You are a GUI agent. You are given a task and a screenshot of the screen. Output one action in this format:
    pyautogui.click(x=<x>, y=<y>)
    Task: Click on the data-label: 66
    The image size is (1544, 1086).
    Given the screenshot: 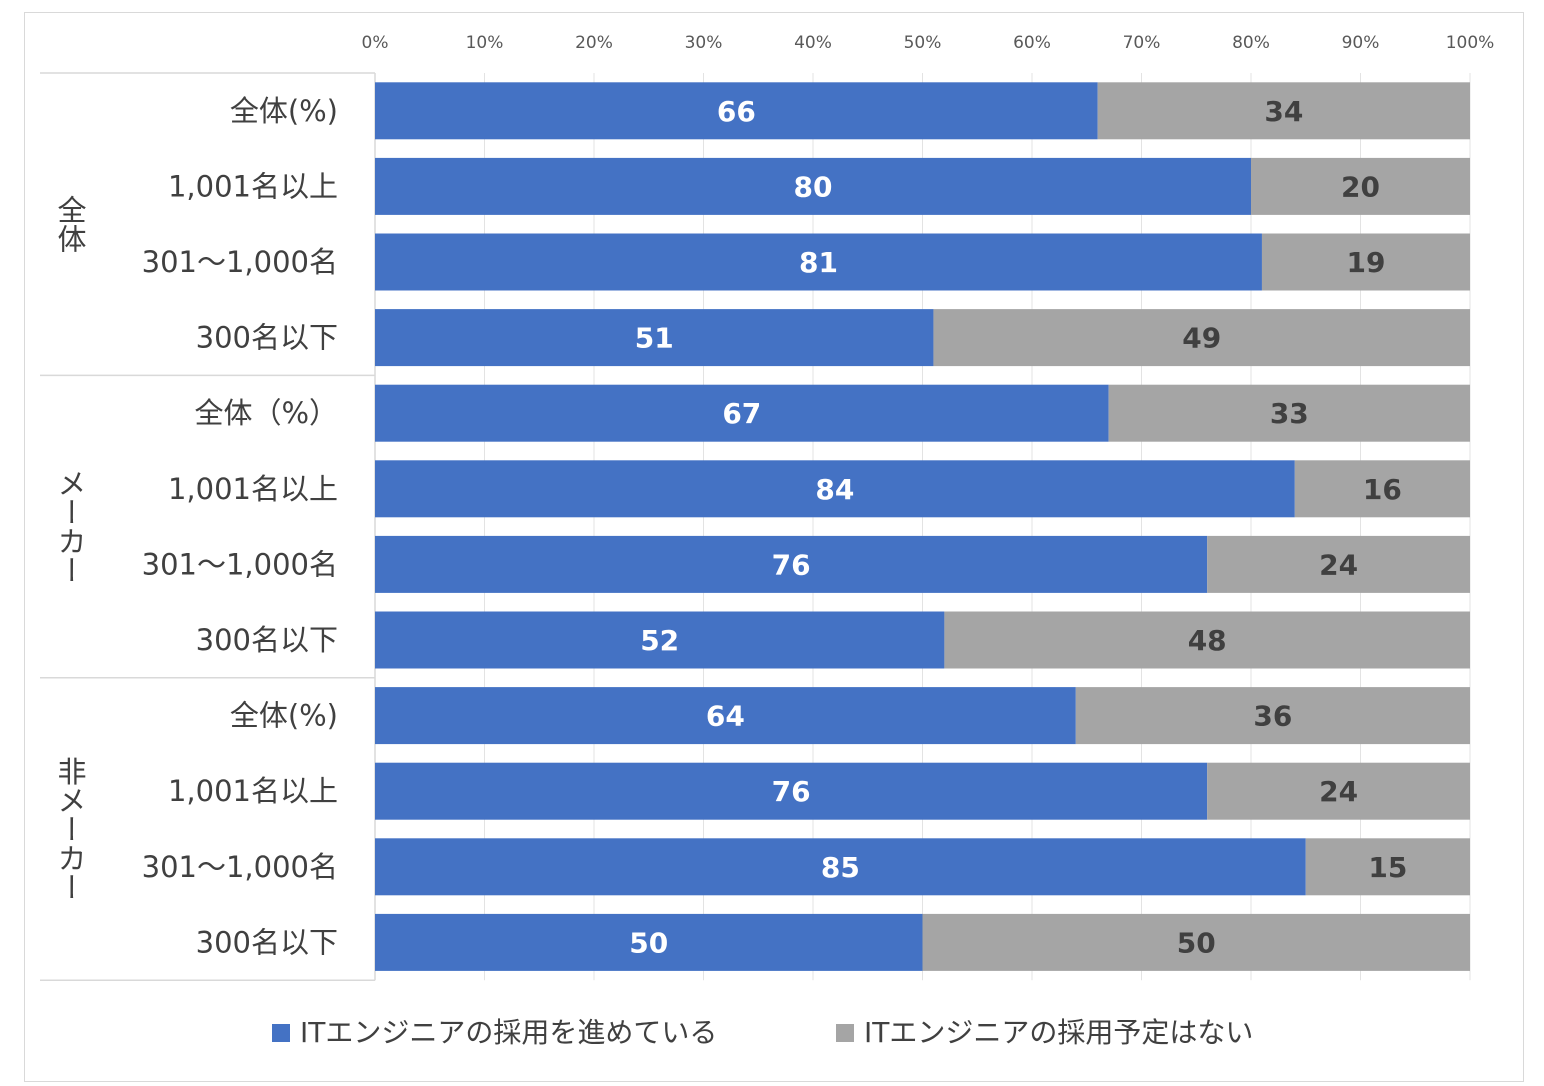 What is the action you would take?
    pyautogui.click(x=736, y=111)
    